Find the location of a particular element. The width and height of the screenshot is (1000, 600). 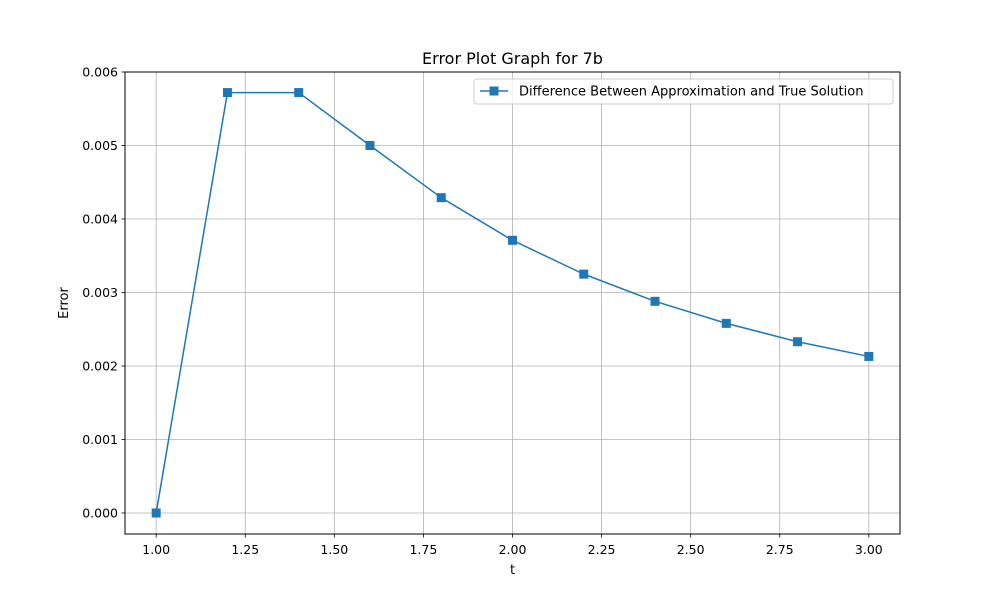

y-axis-label: Error is located at coordinates (64, 303).